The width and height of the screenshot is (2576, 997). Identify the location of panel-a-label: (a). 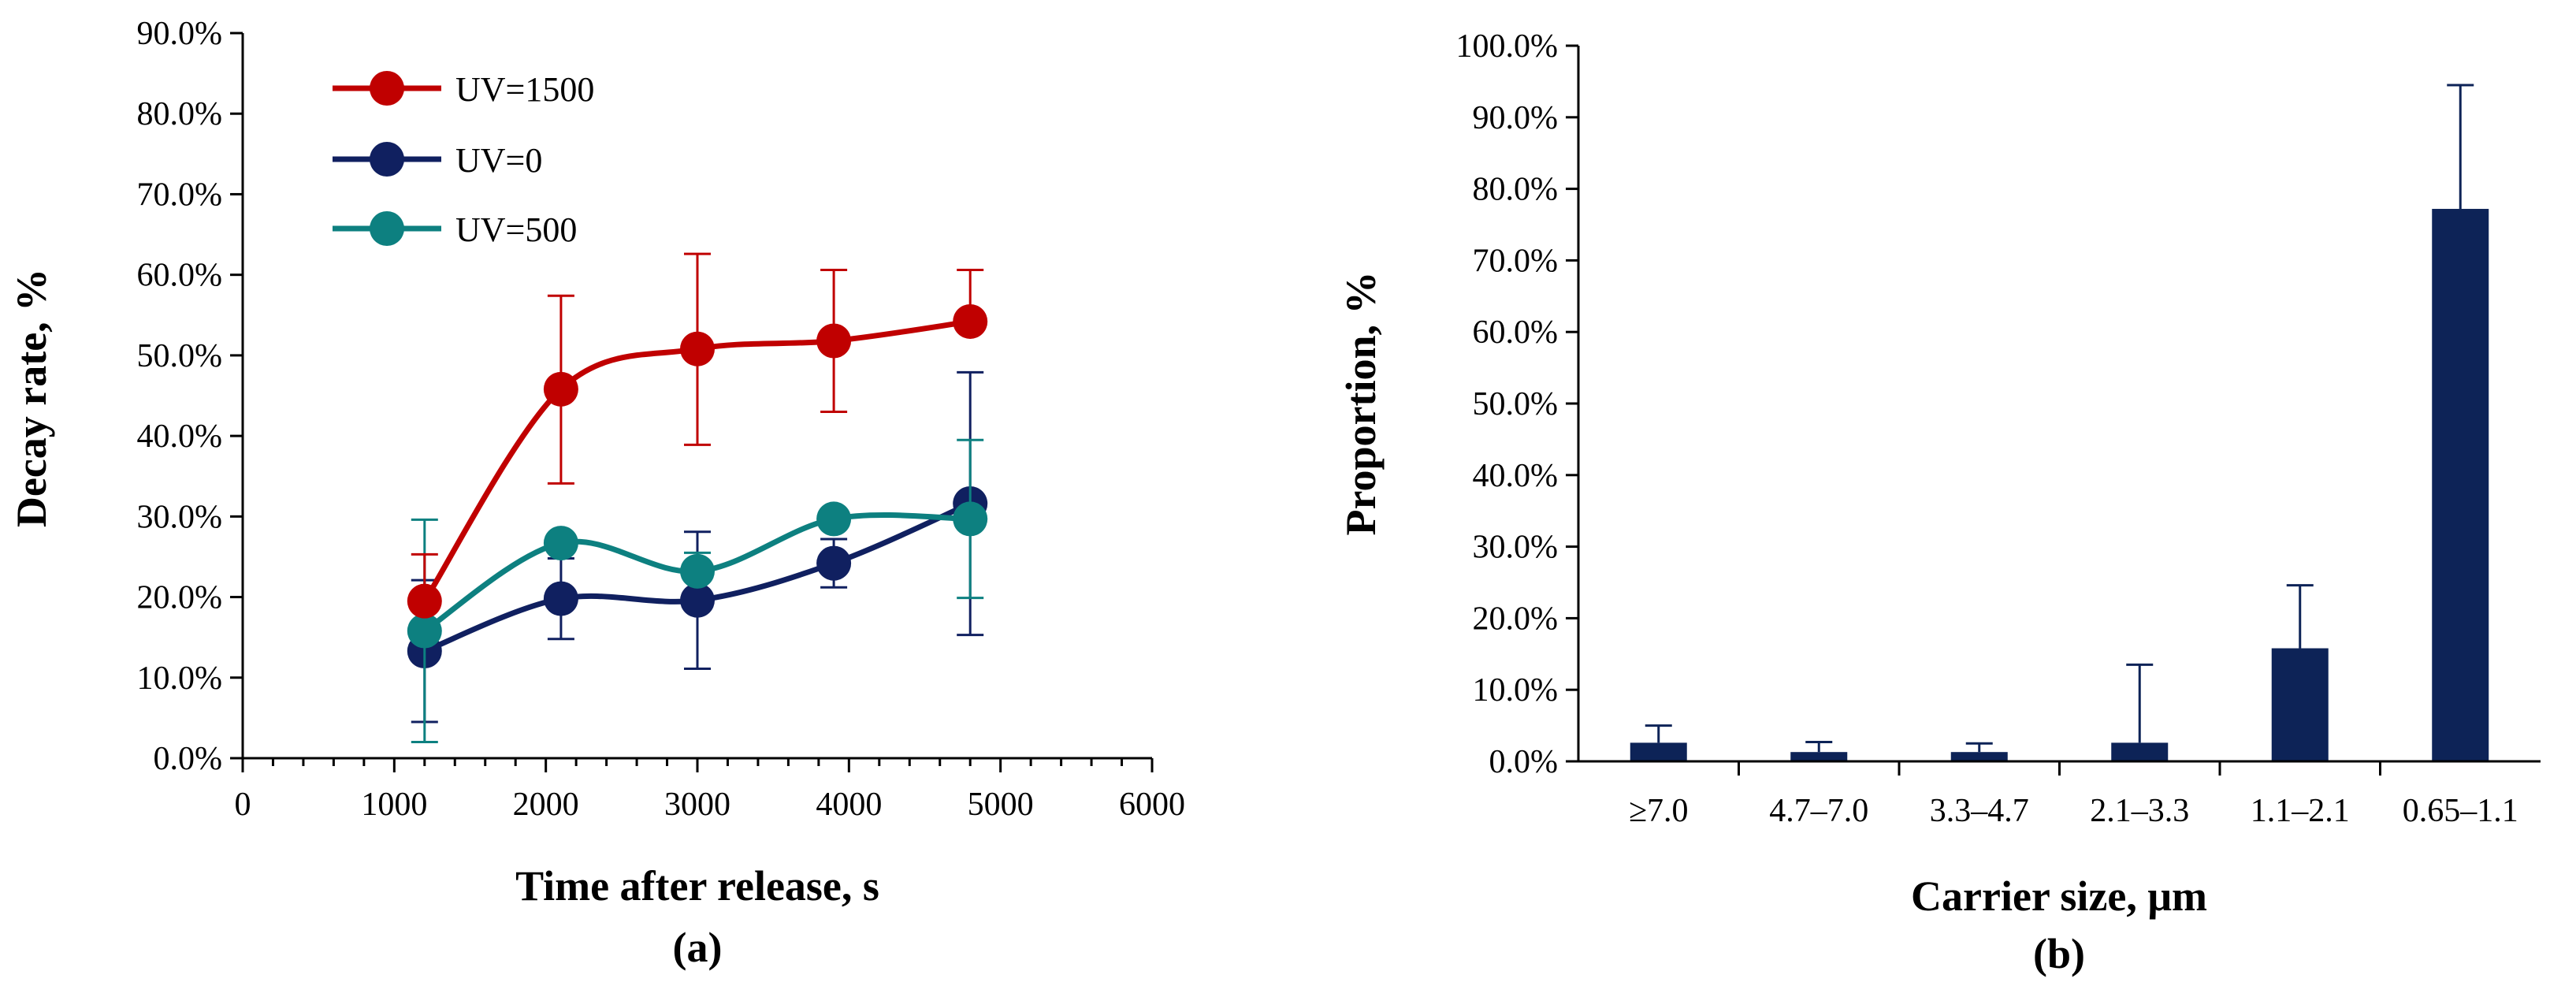
(698, 947).